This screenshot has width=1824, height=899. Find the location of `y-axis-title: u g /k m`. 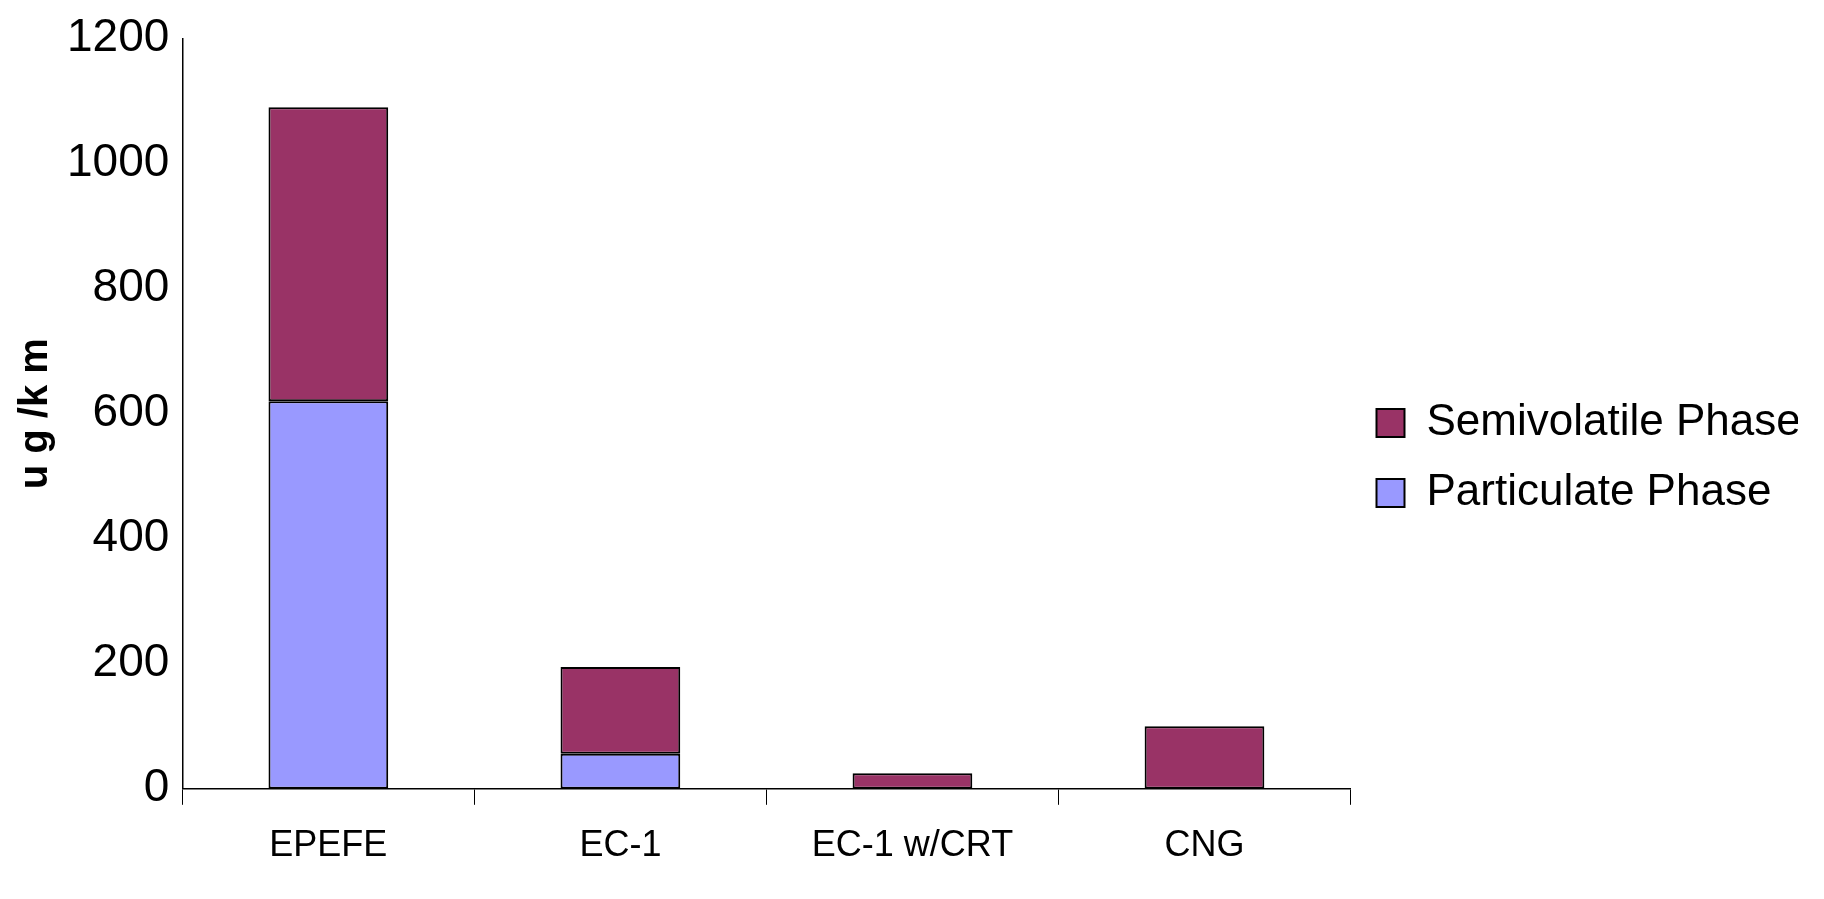

y-axis-title: u g /k m is located at coordinates (33, 414).